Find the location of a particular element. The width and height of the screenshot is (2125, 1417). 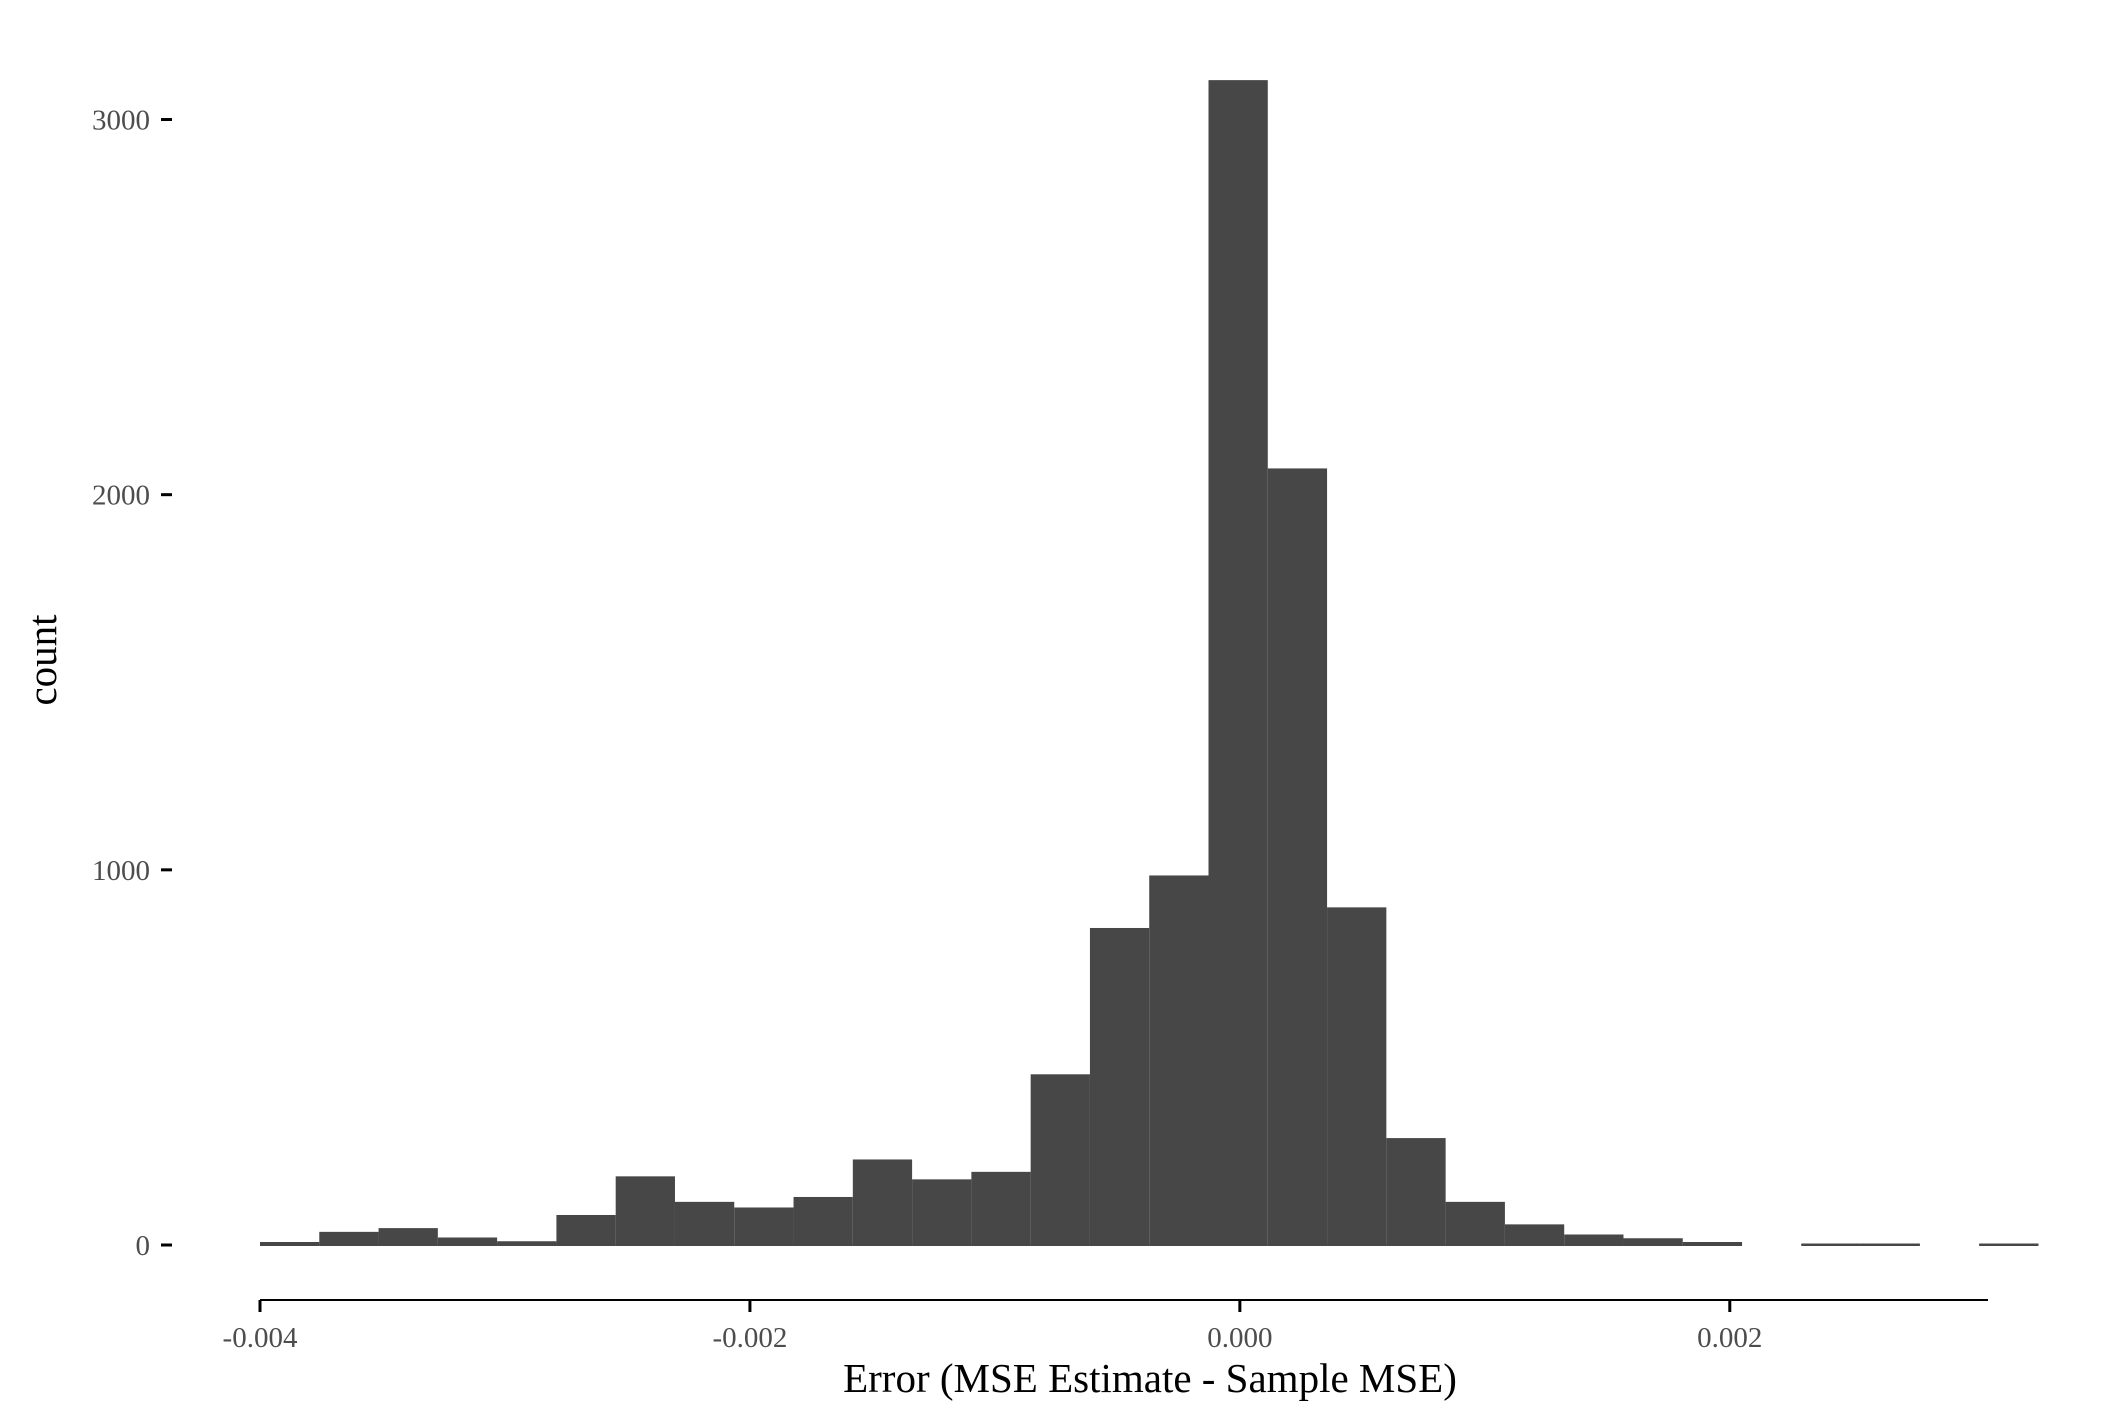

y-axis-title: count is located at coordinates (42, 660).